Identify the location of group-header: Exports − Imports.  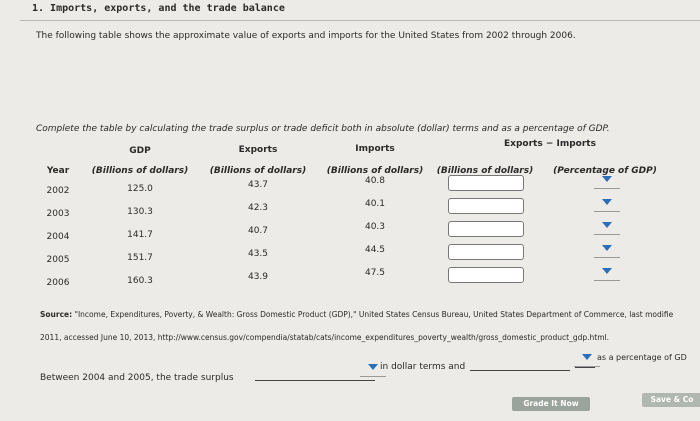
(550, 144).